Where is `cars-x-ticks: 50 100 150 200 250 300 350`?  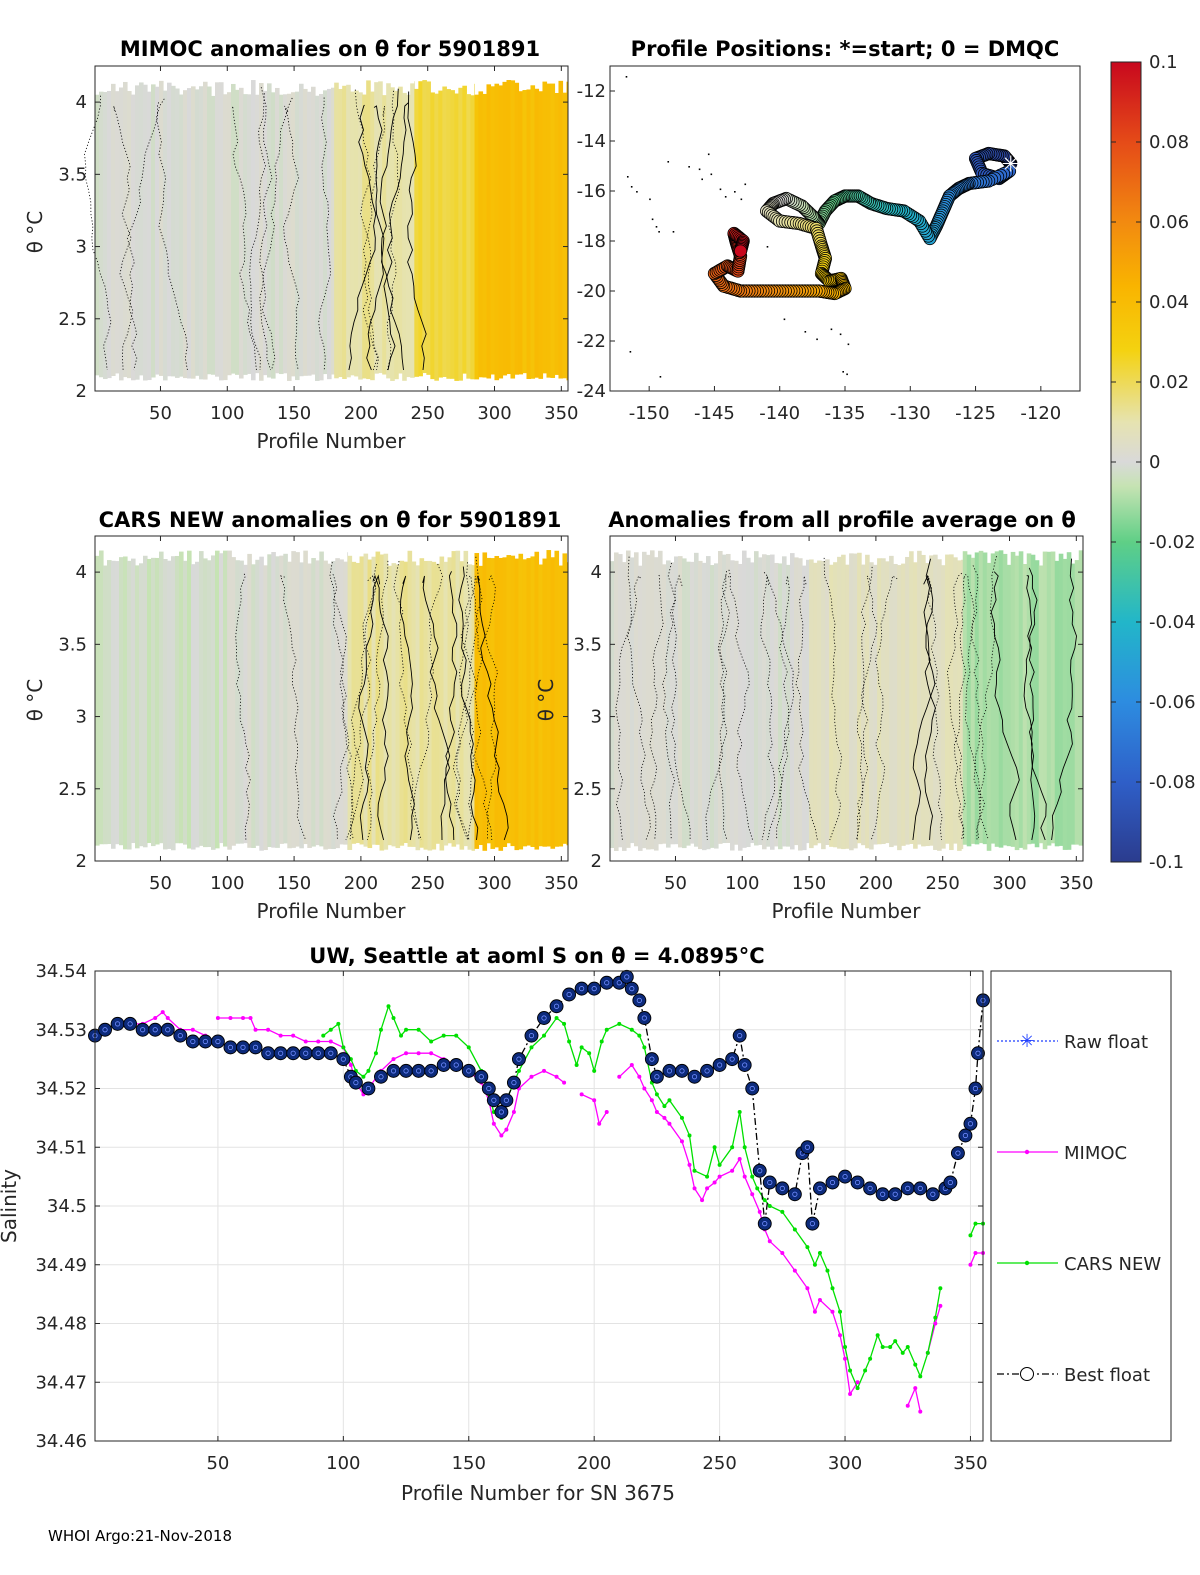
cars-x-ticks: 50 100 150 200 250 300 350 is located at coordinates (363, 715).